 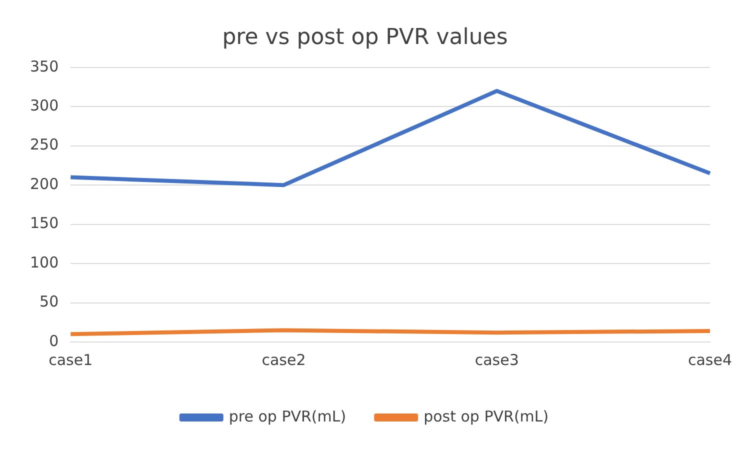 I want to click on legend-label: post op PVR(mL), so click(x=486, y=416).